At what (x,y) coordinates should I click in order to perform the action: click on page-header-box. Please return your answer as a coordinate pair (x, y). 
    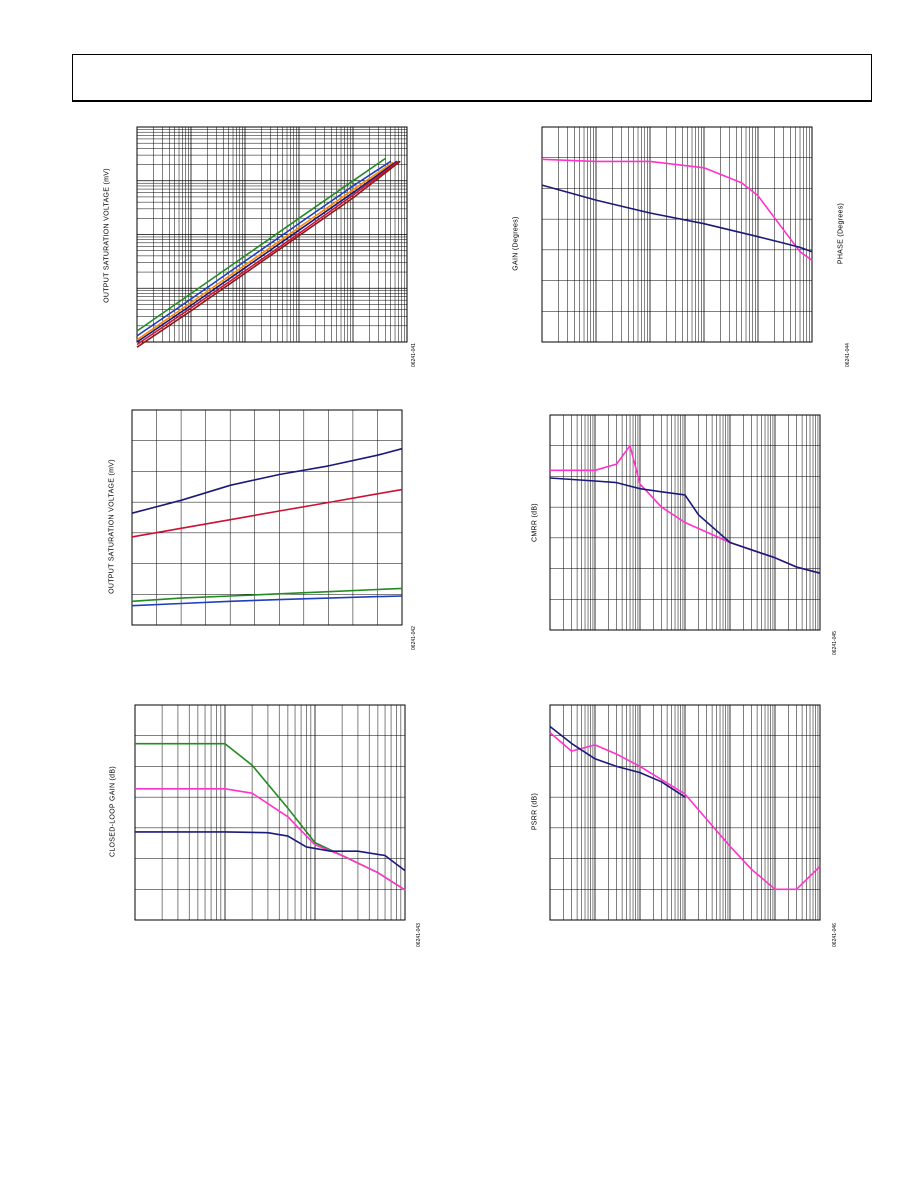
    Looking at the image, I should click on (472, 78).